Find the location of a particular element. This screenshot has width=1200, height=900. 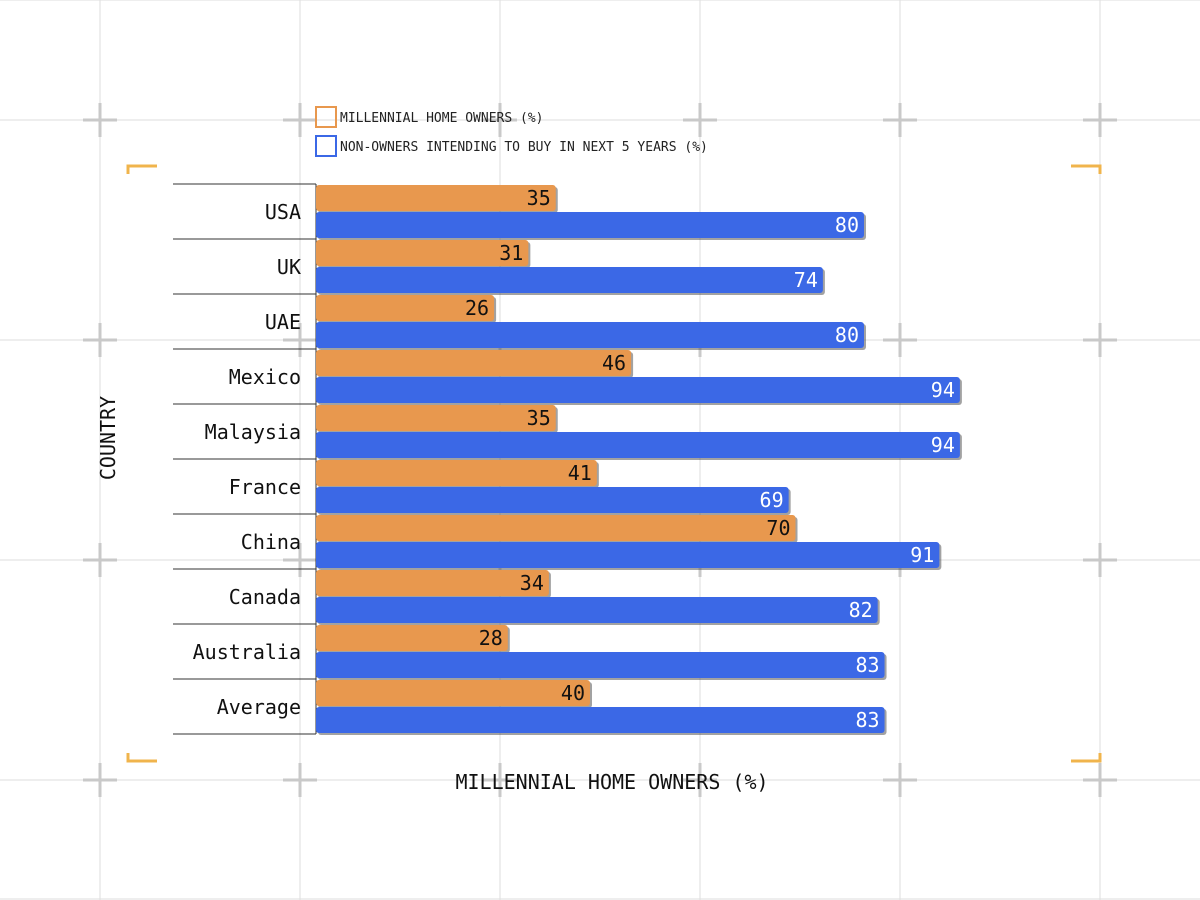

data-label-non-owners: 69 is located at coordinates (772, 500).